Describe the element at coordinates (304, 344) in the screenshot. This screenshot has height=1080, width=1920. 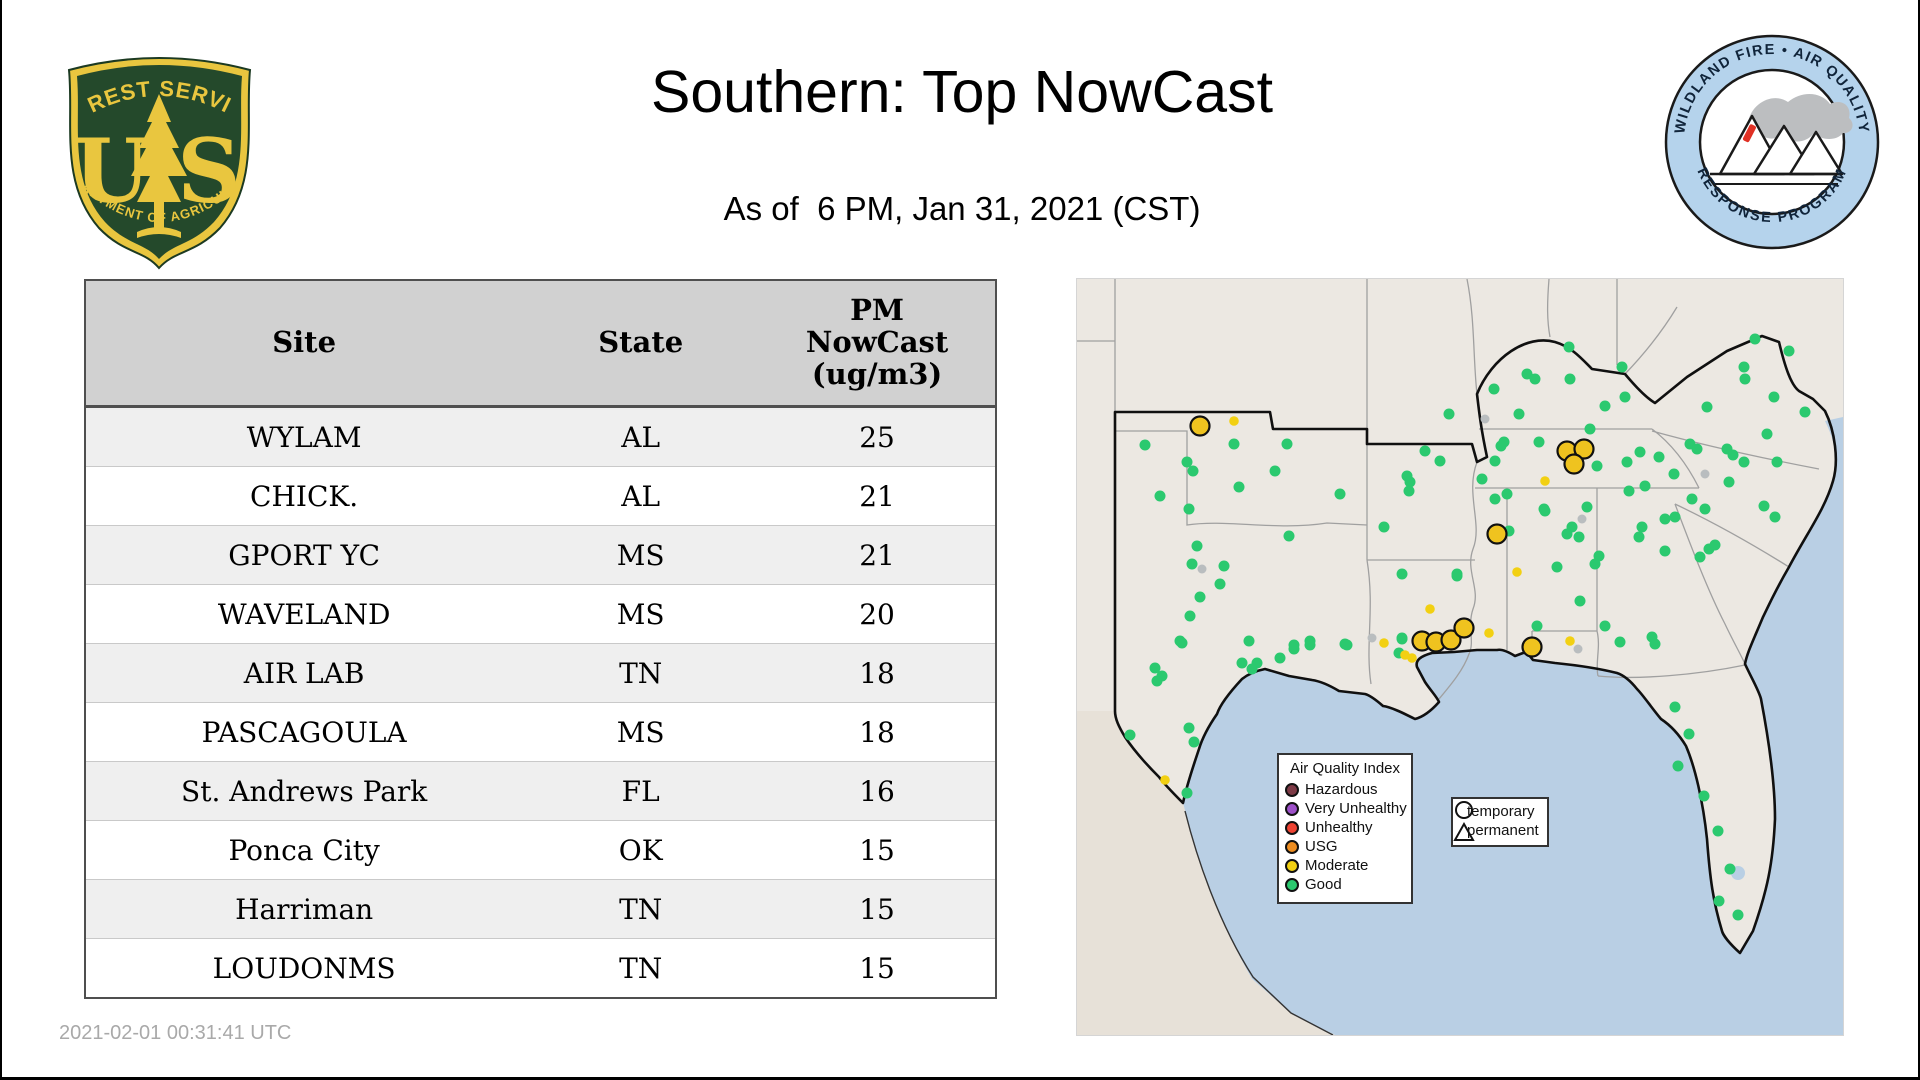
I see `column-header-site: Site` at that location.